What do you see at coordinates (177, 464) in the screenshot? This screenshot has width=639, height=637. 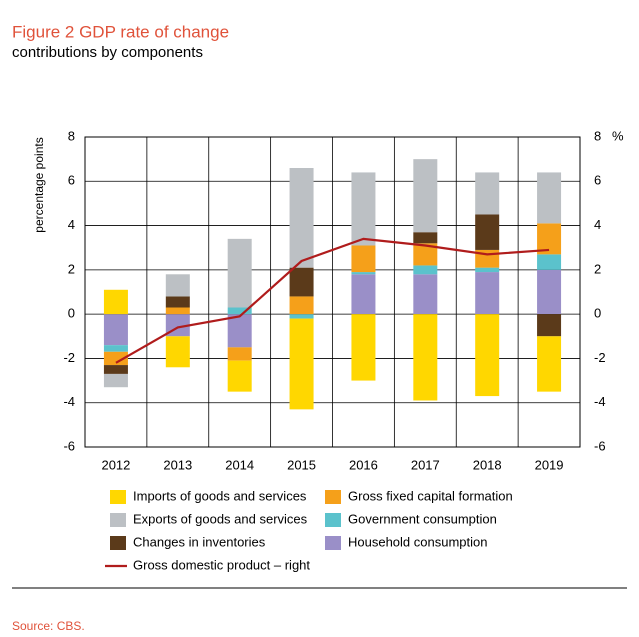 I see `x-tick-label: 2013` at bounding box center [177, 464].